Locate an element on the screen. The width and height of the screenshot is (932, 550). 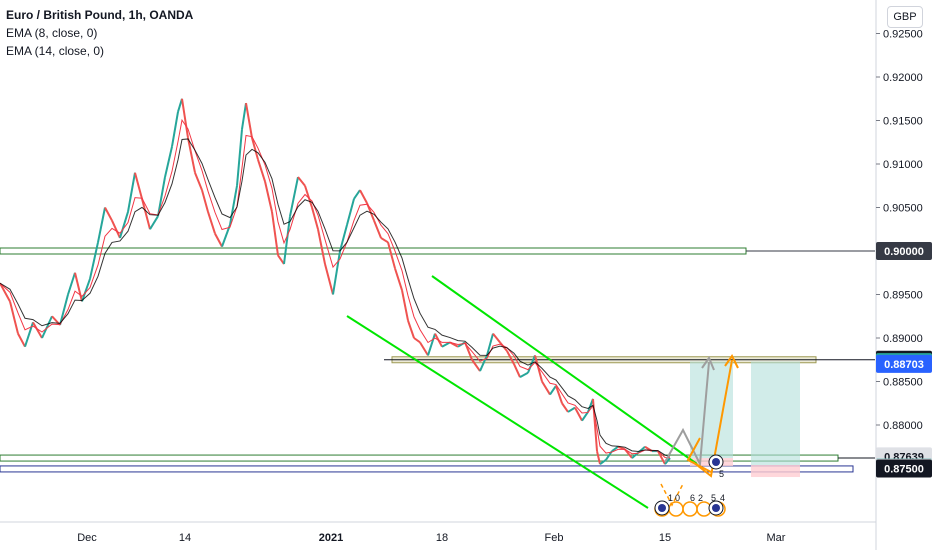
event-count-label: 1 is located at coordinates (670, 498).